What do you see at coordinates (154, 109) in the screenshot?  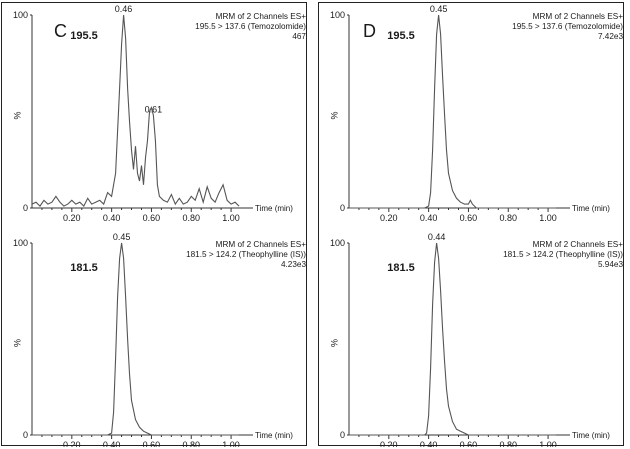 I see `peak-label: 0.61` at bounding box center [154, 109].